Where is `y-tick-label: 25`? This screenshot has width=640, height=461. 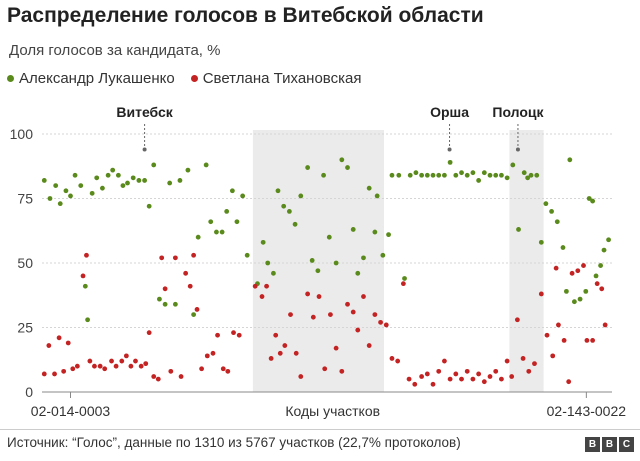 y-tick-label: 25 is located at coordinates (25, 328).